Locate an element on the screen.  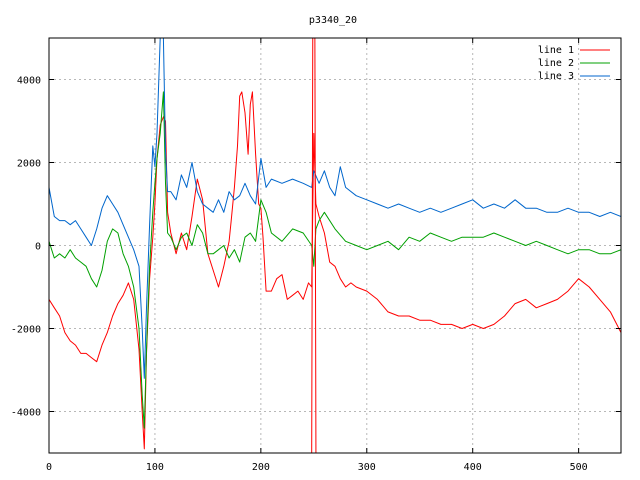
legend: line 1 line 2 line 3 is located at coordinates (574, 63).